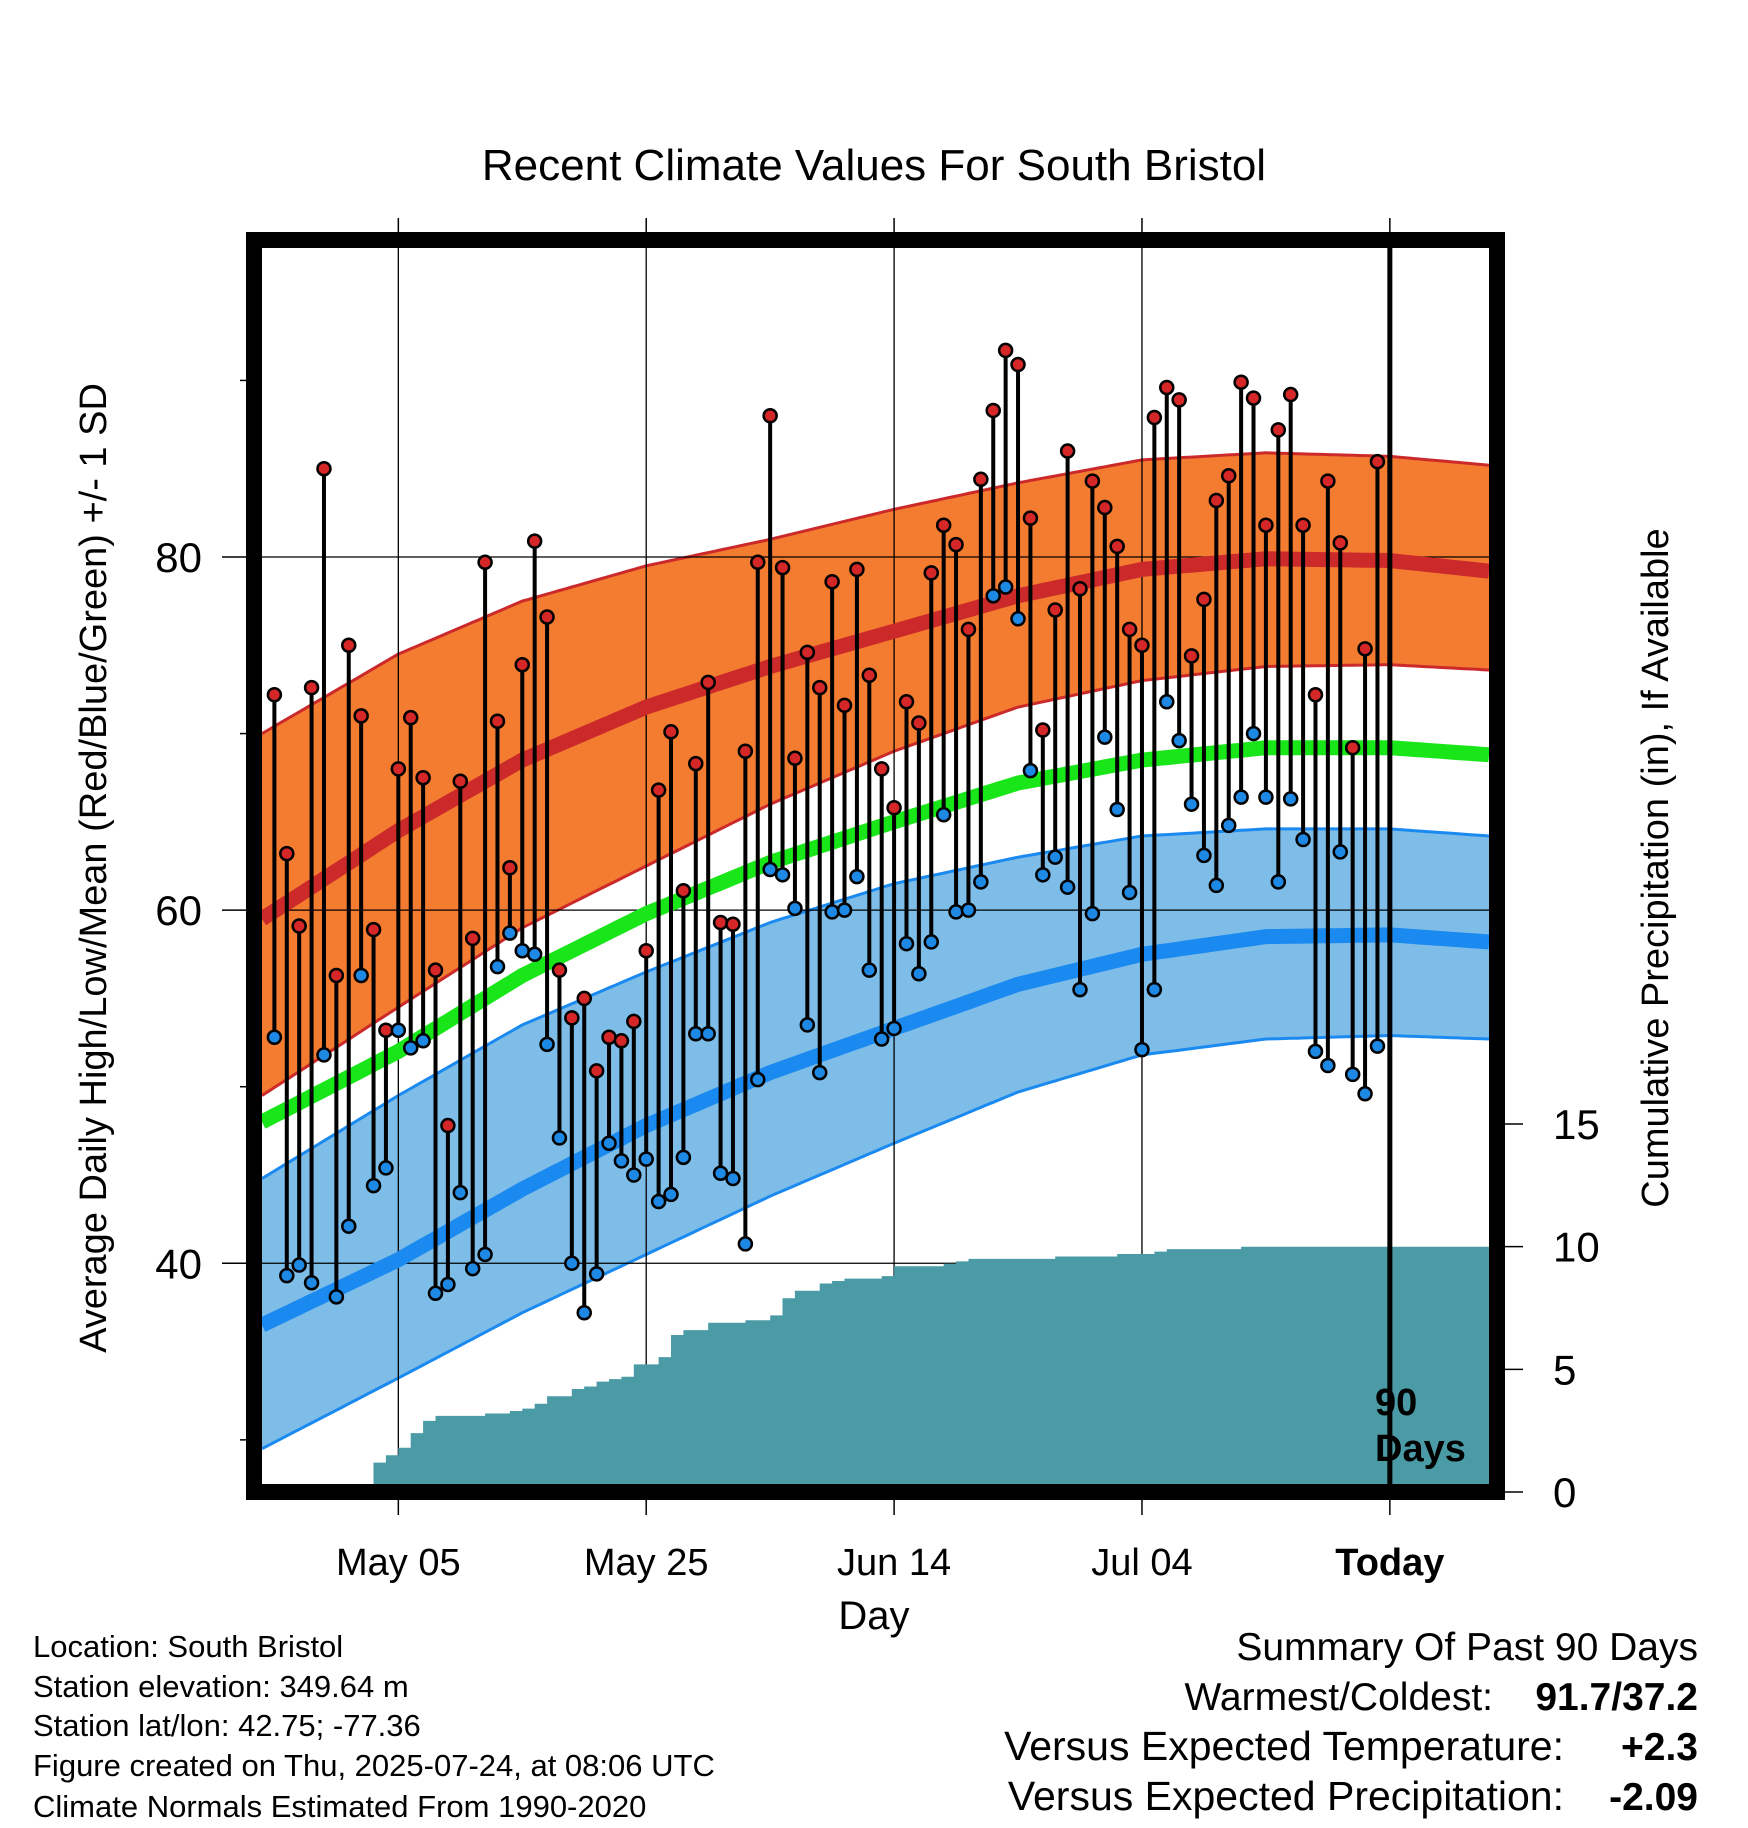 This screenshot has height=1828, width=1748. What do you see at coordinates (874, 165) in the screenshot?
I see `chart-title: Recent Climate Values For South Bristol` at bounding box center [874, 165].